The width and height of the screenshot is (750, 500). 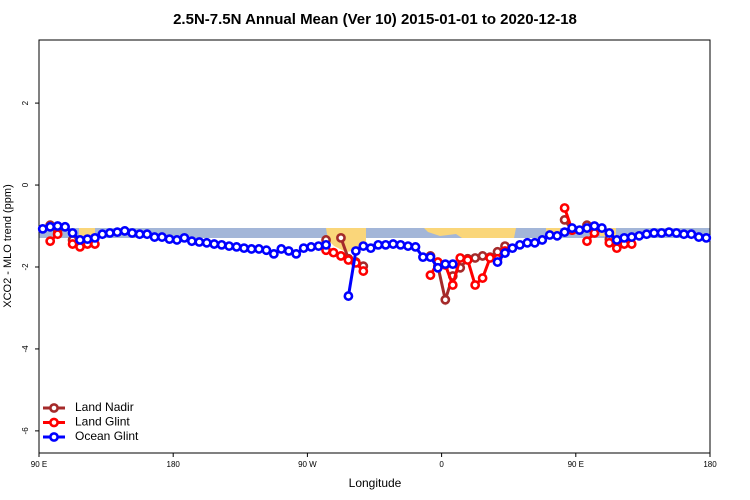 What do you see at coordinates (25, 431) in the screenshot?
I see `y-tick-label: -6` at bounding box center [25, 431].